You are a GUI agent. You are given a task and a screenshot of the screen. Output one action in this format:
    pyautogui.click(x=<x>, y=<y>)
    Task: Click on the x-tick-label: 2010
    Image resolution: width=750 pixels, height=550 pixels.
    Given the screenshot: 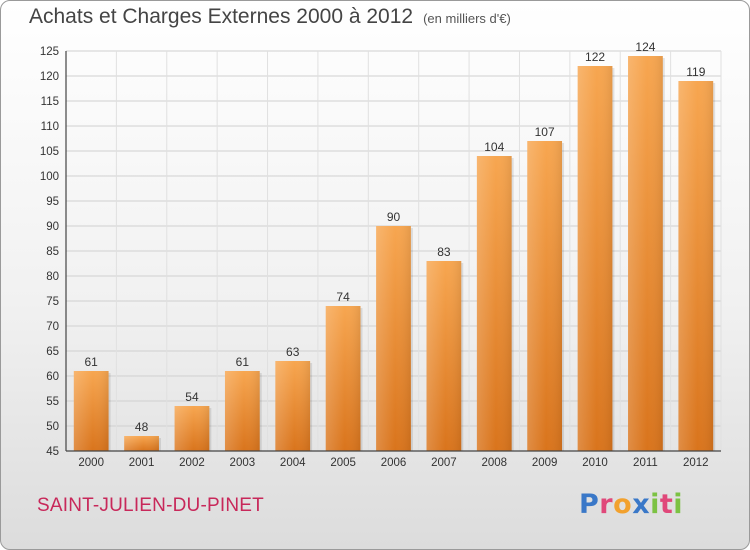 What is the action you would take?
    pyautogui.click(x=595, y=463)
    